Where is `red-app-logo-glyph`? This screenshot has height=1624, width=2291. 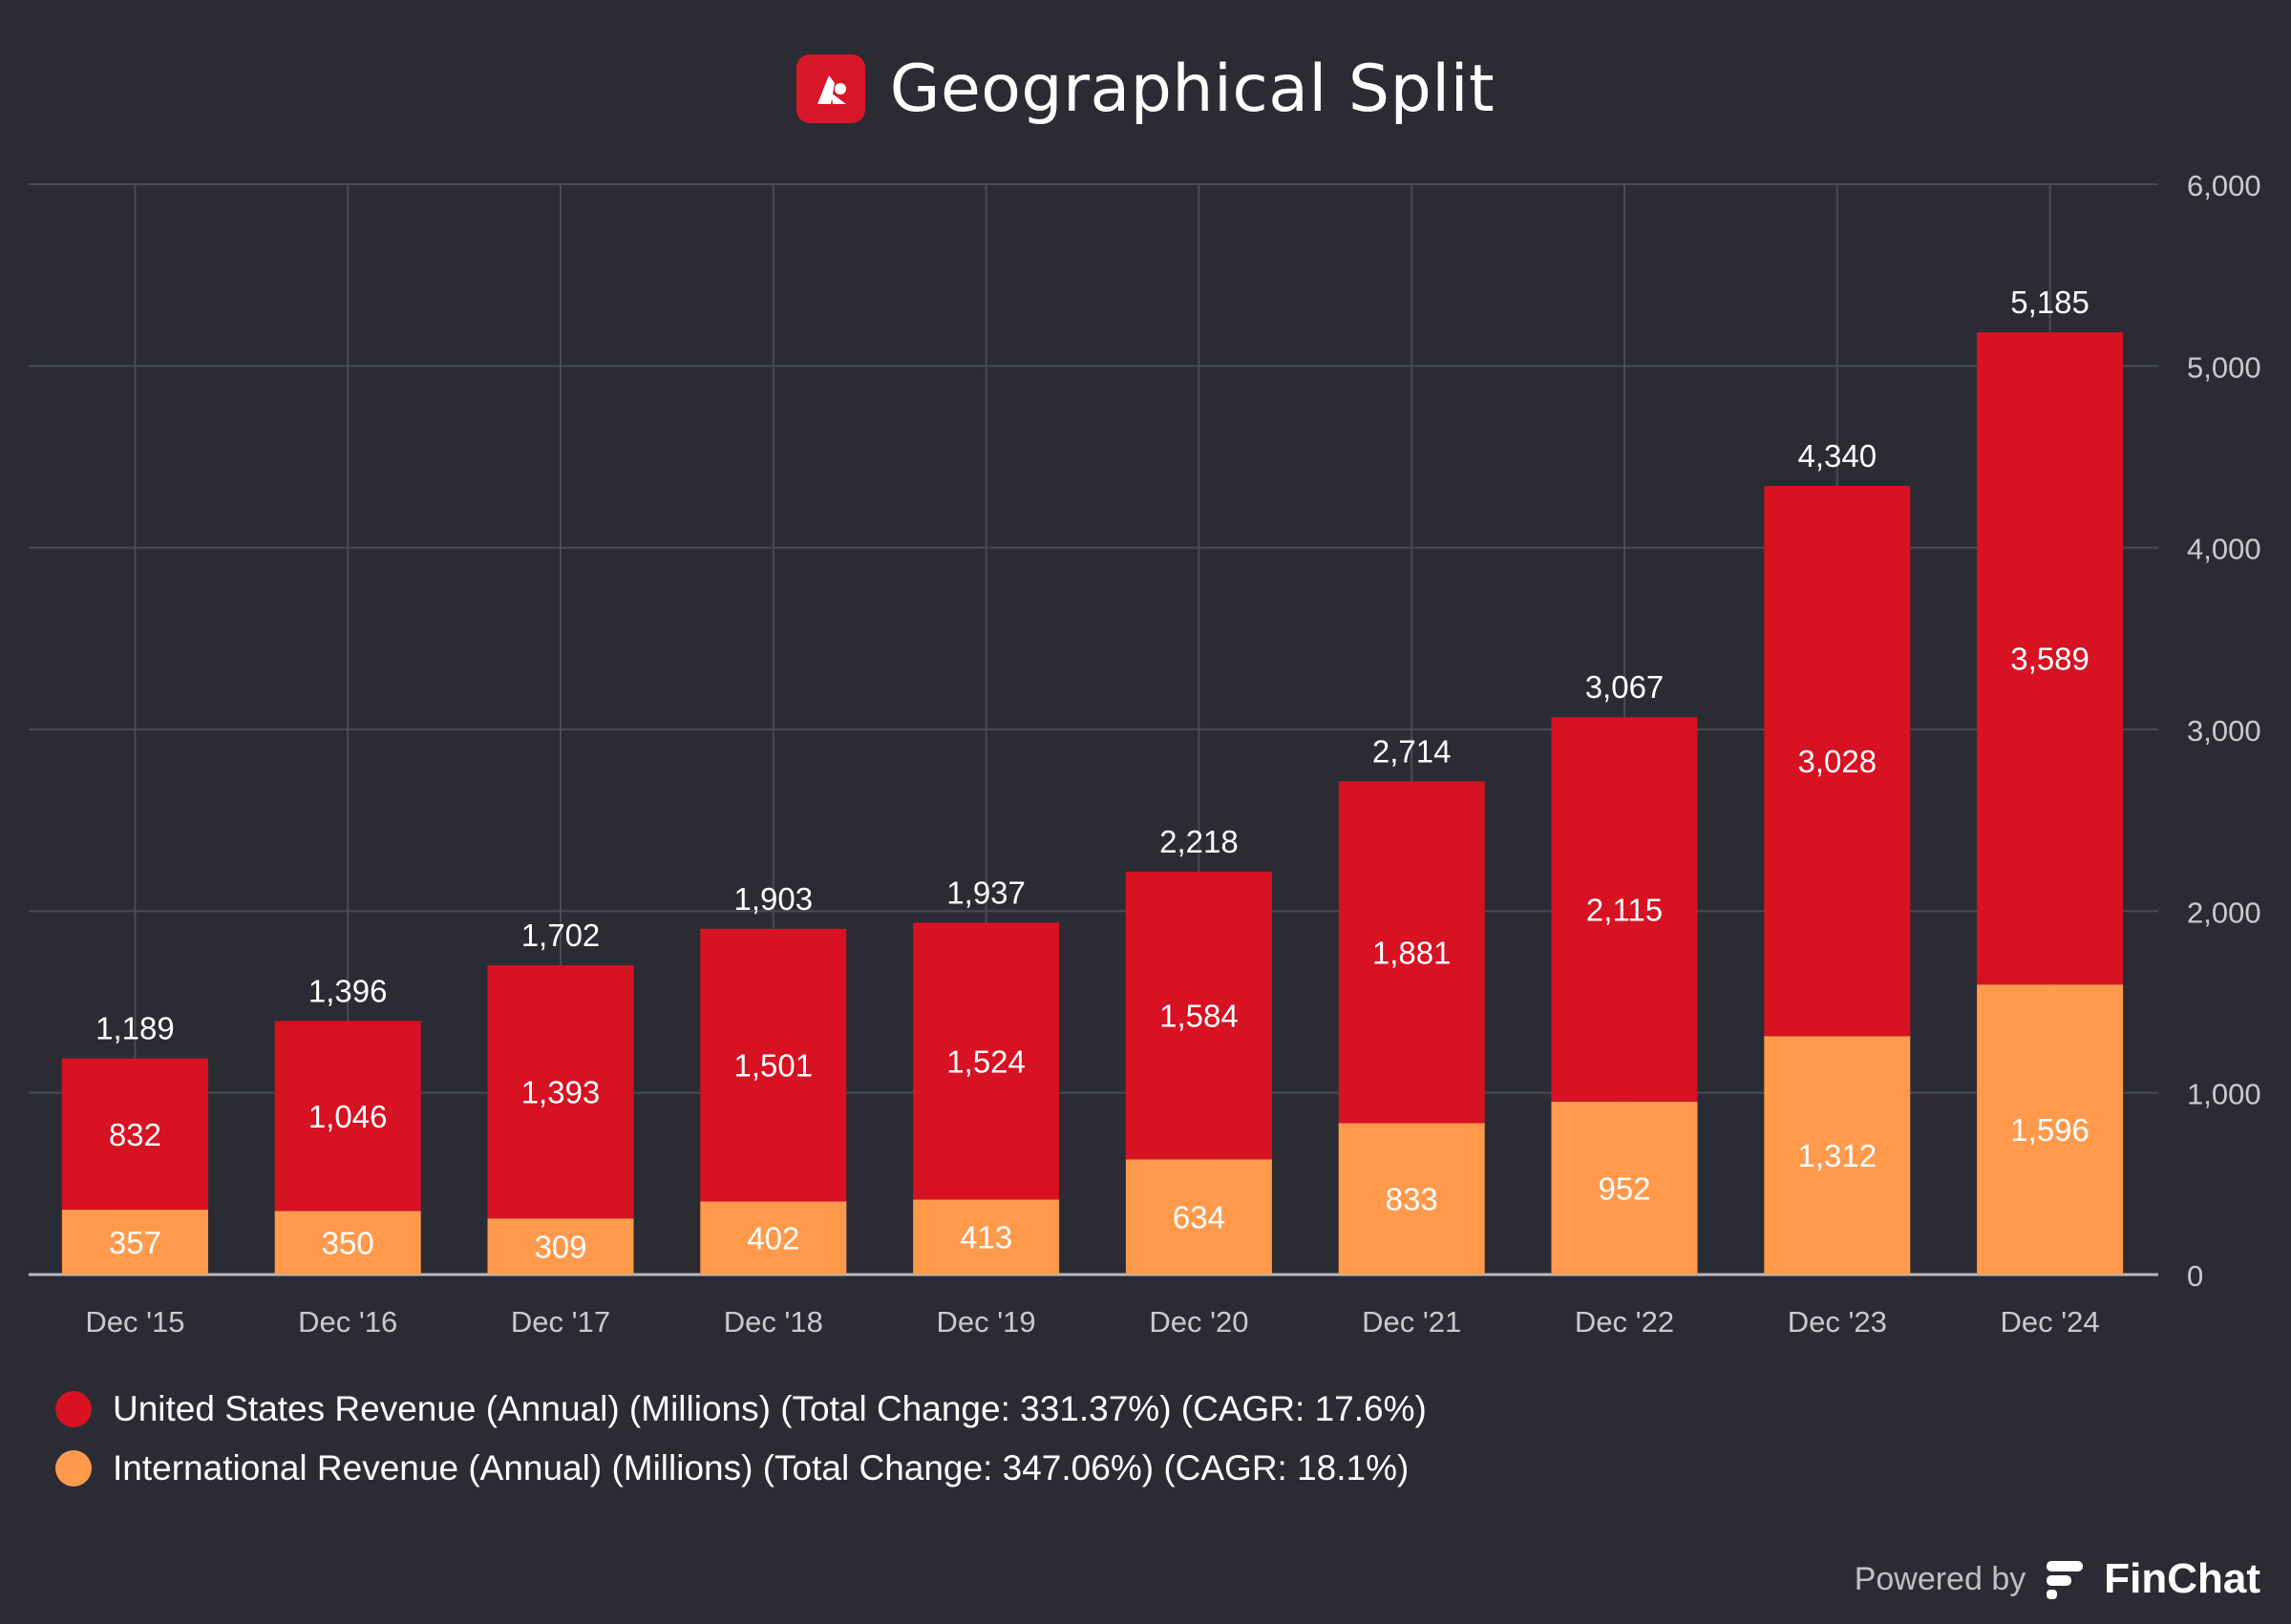 red-app-logo-glyph is located at coordinates (831, 89).